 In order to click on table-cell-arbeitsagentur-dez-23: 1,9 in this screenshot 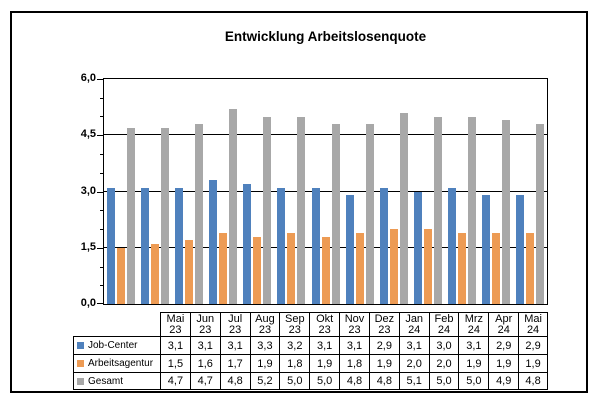, I will do `click(383, 363)`.